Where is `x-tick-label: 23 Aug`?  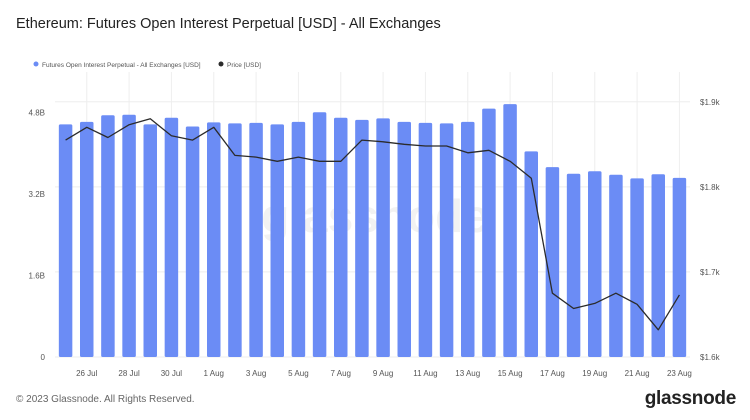 x-tick-label: 23 Aug is located at coordinates (679, 373).